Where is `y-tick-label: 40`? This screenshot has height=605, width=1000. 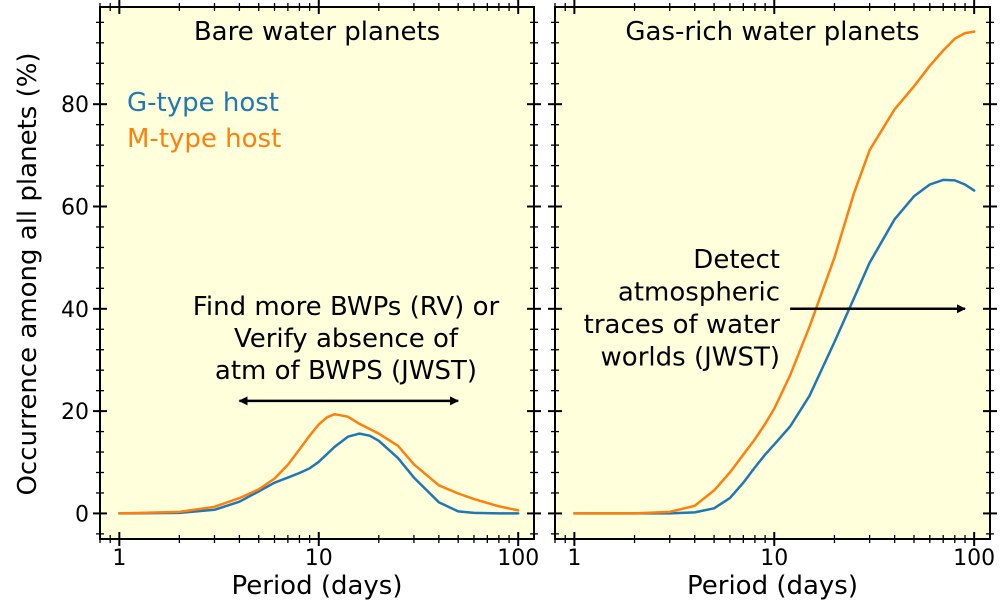
y-tick-label: 40 is located at coordinates (75, 310).